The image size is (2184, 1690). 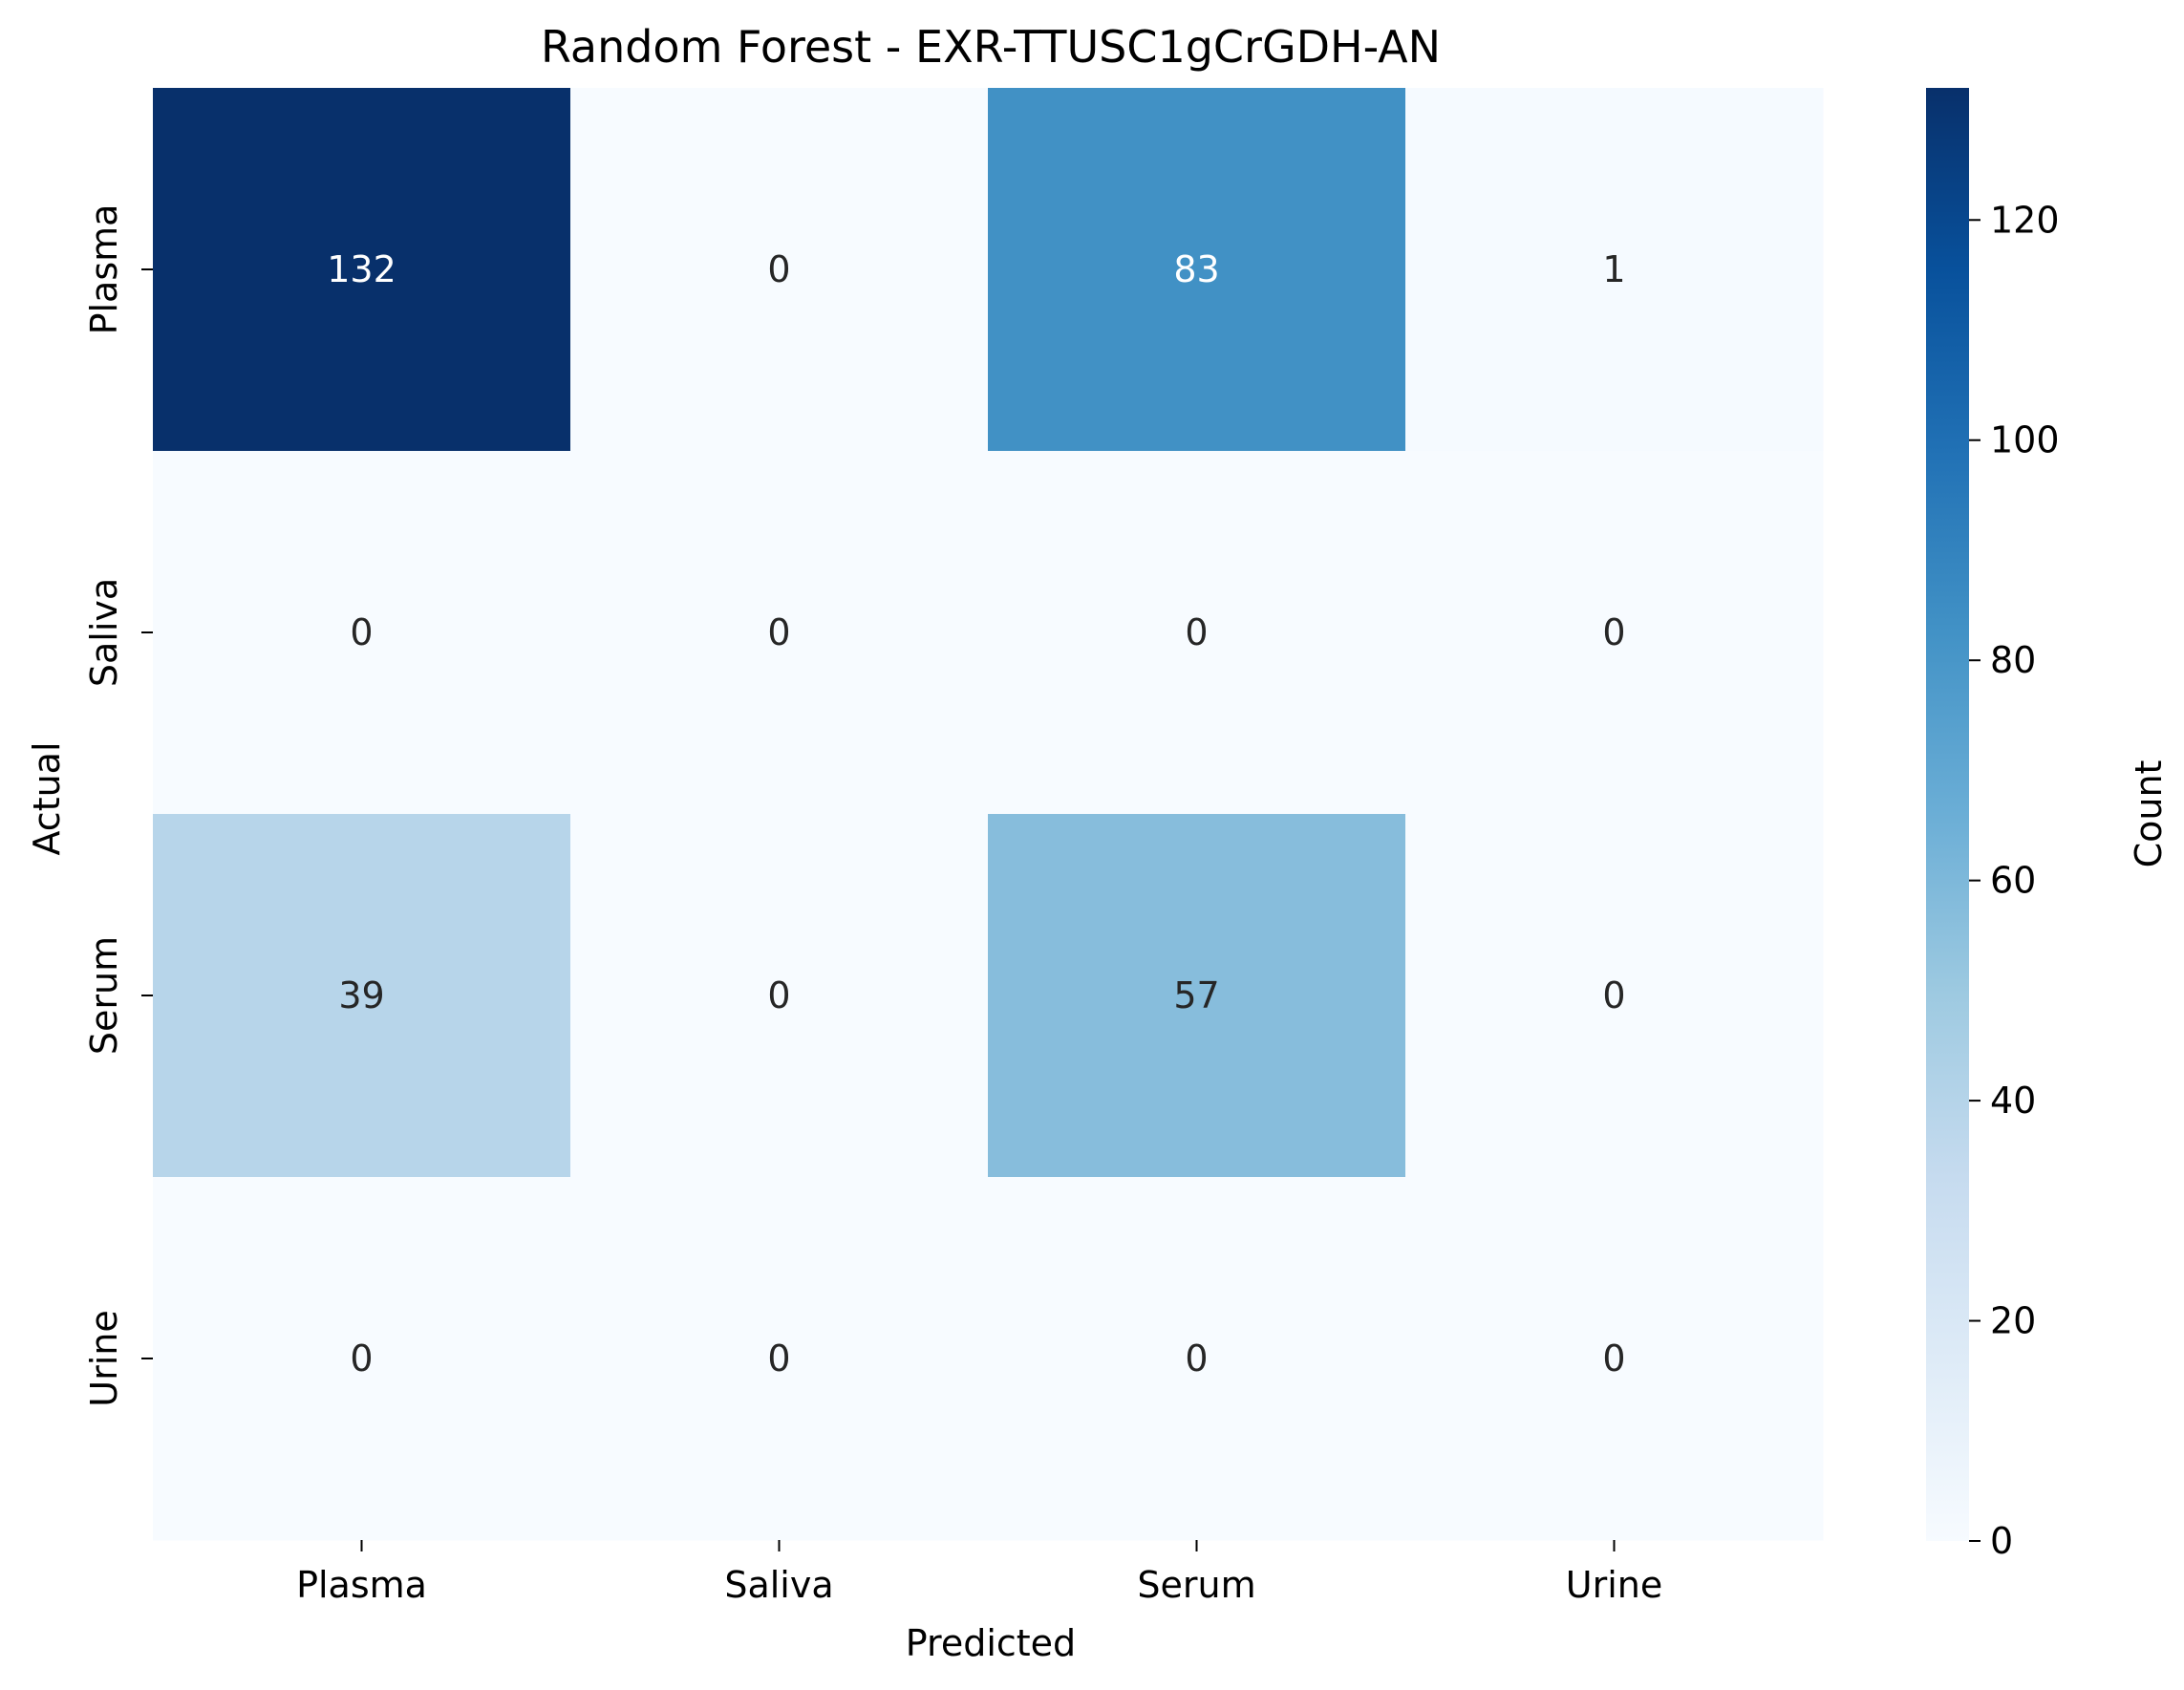 What do you see at coordinates (2149, 814) in the screenshot?
I see `colorbar-label: Count` at bounding box center [2149, 814].